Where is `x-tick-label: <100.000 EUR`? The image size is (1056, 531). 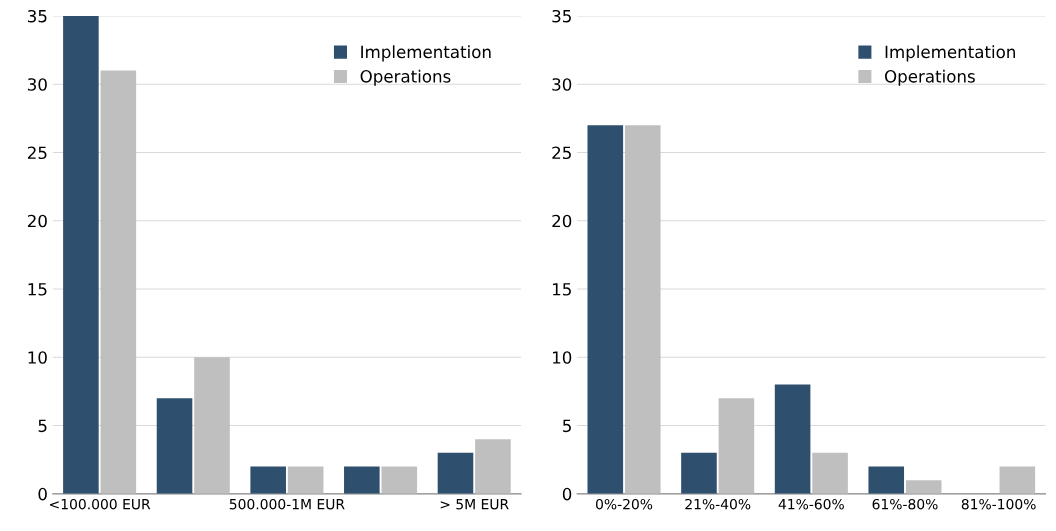
x-tick-label: <100.000 EUR is located at coordinates (100, 504).